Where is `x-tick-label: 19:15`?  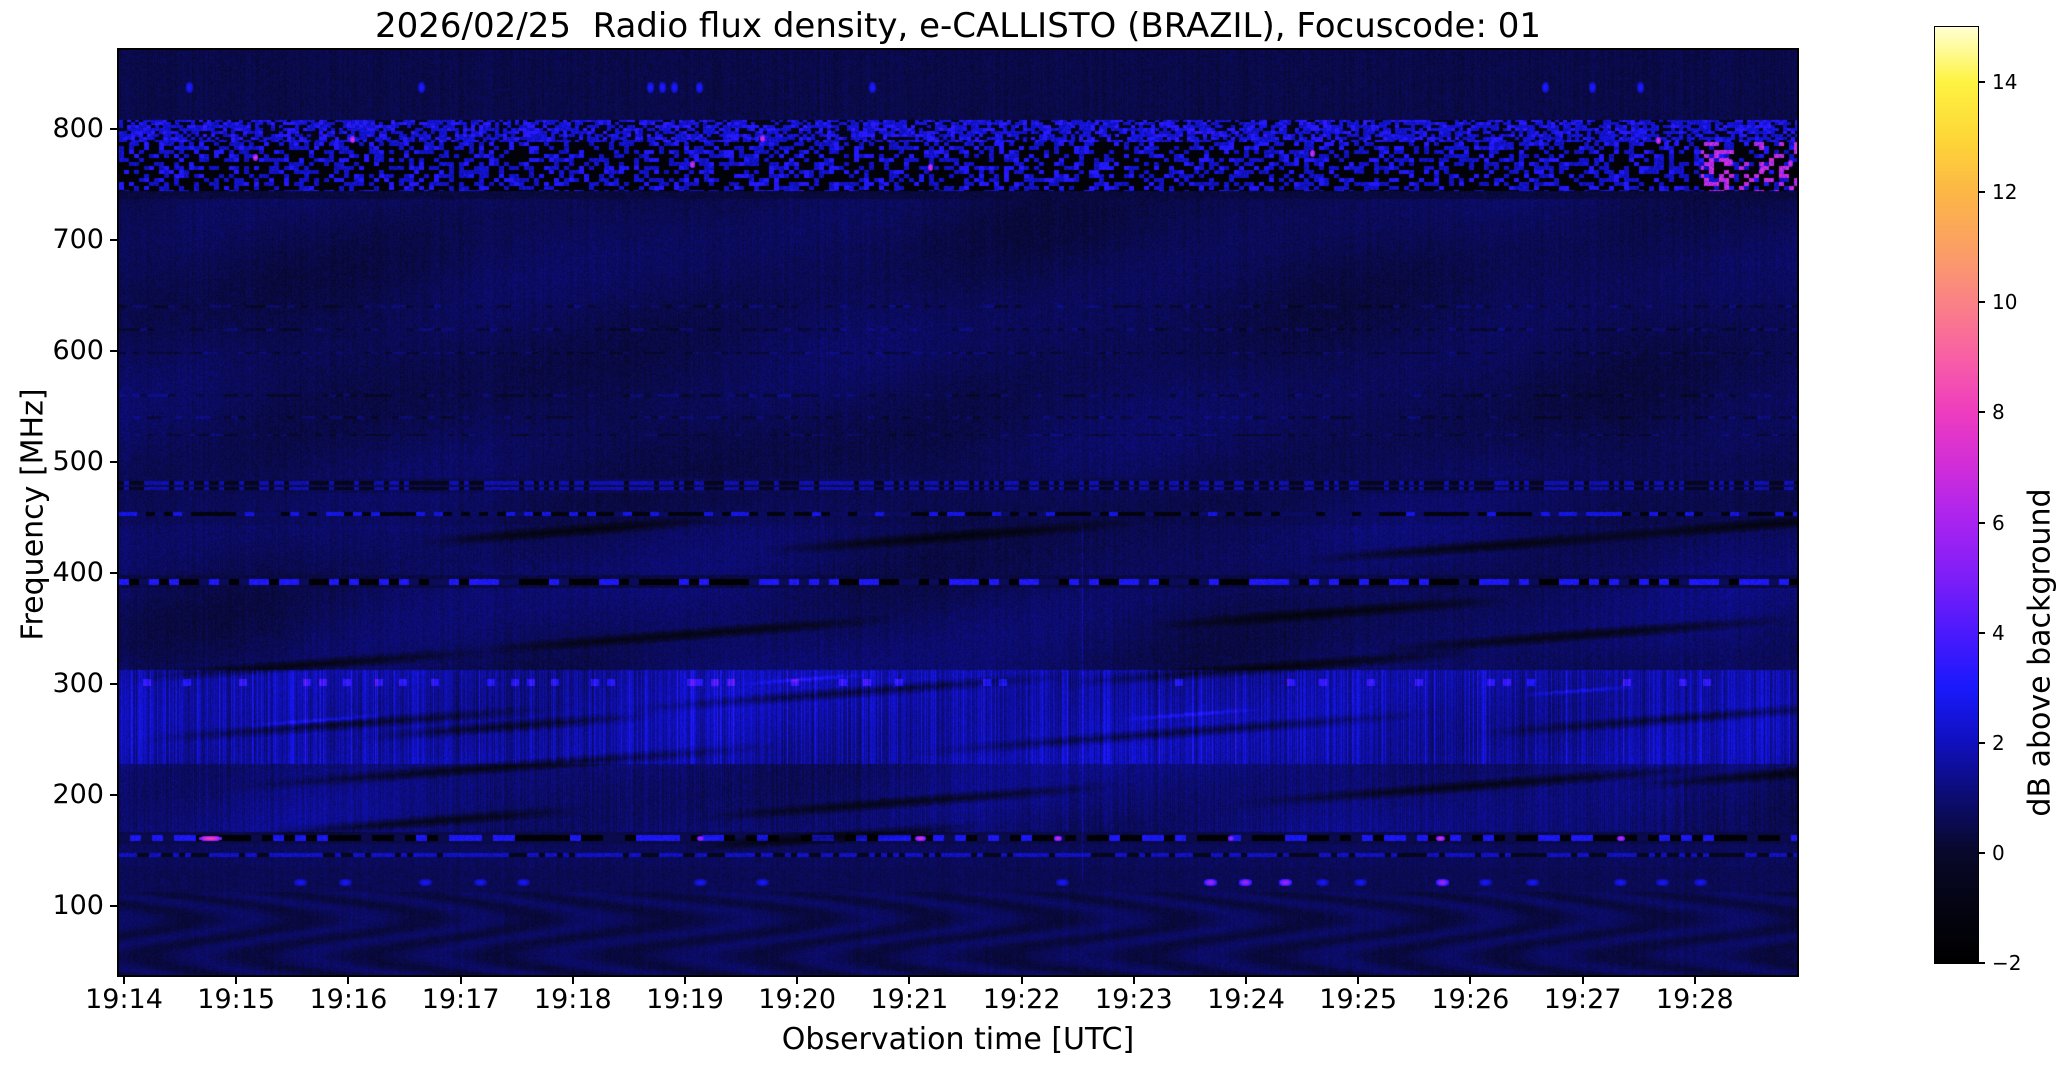 x-tick-label: 19:15 is located at coordinates (236, 999).